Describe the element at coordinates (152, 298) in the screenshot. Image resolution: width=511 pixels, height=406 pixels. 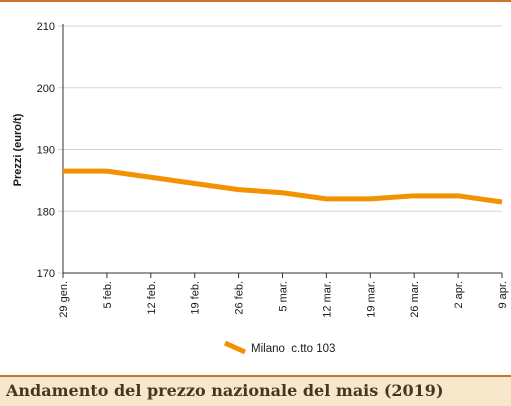
I see `x-tick-label: 12 feb.` at that location.